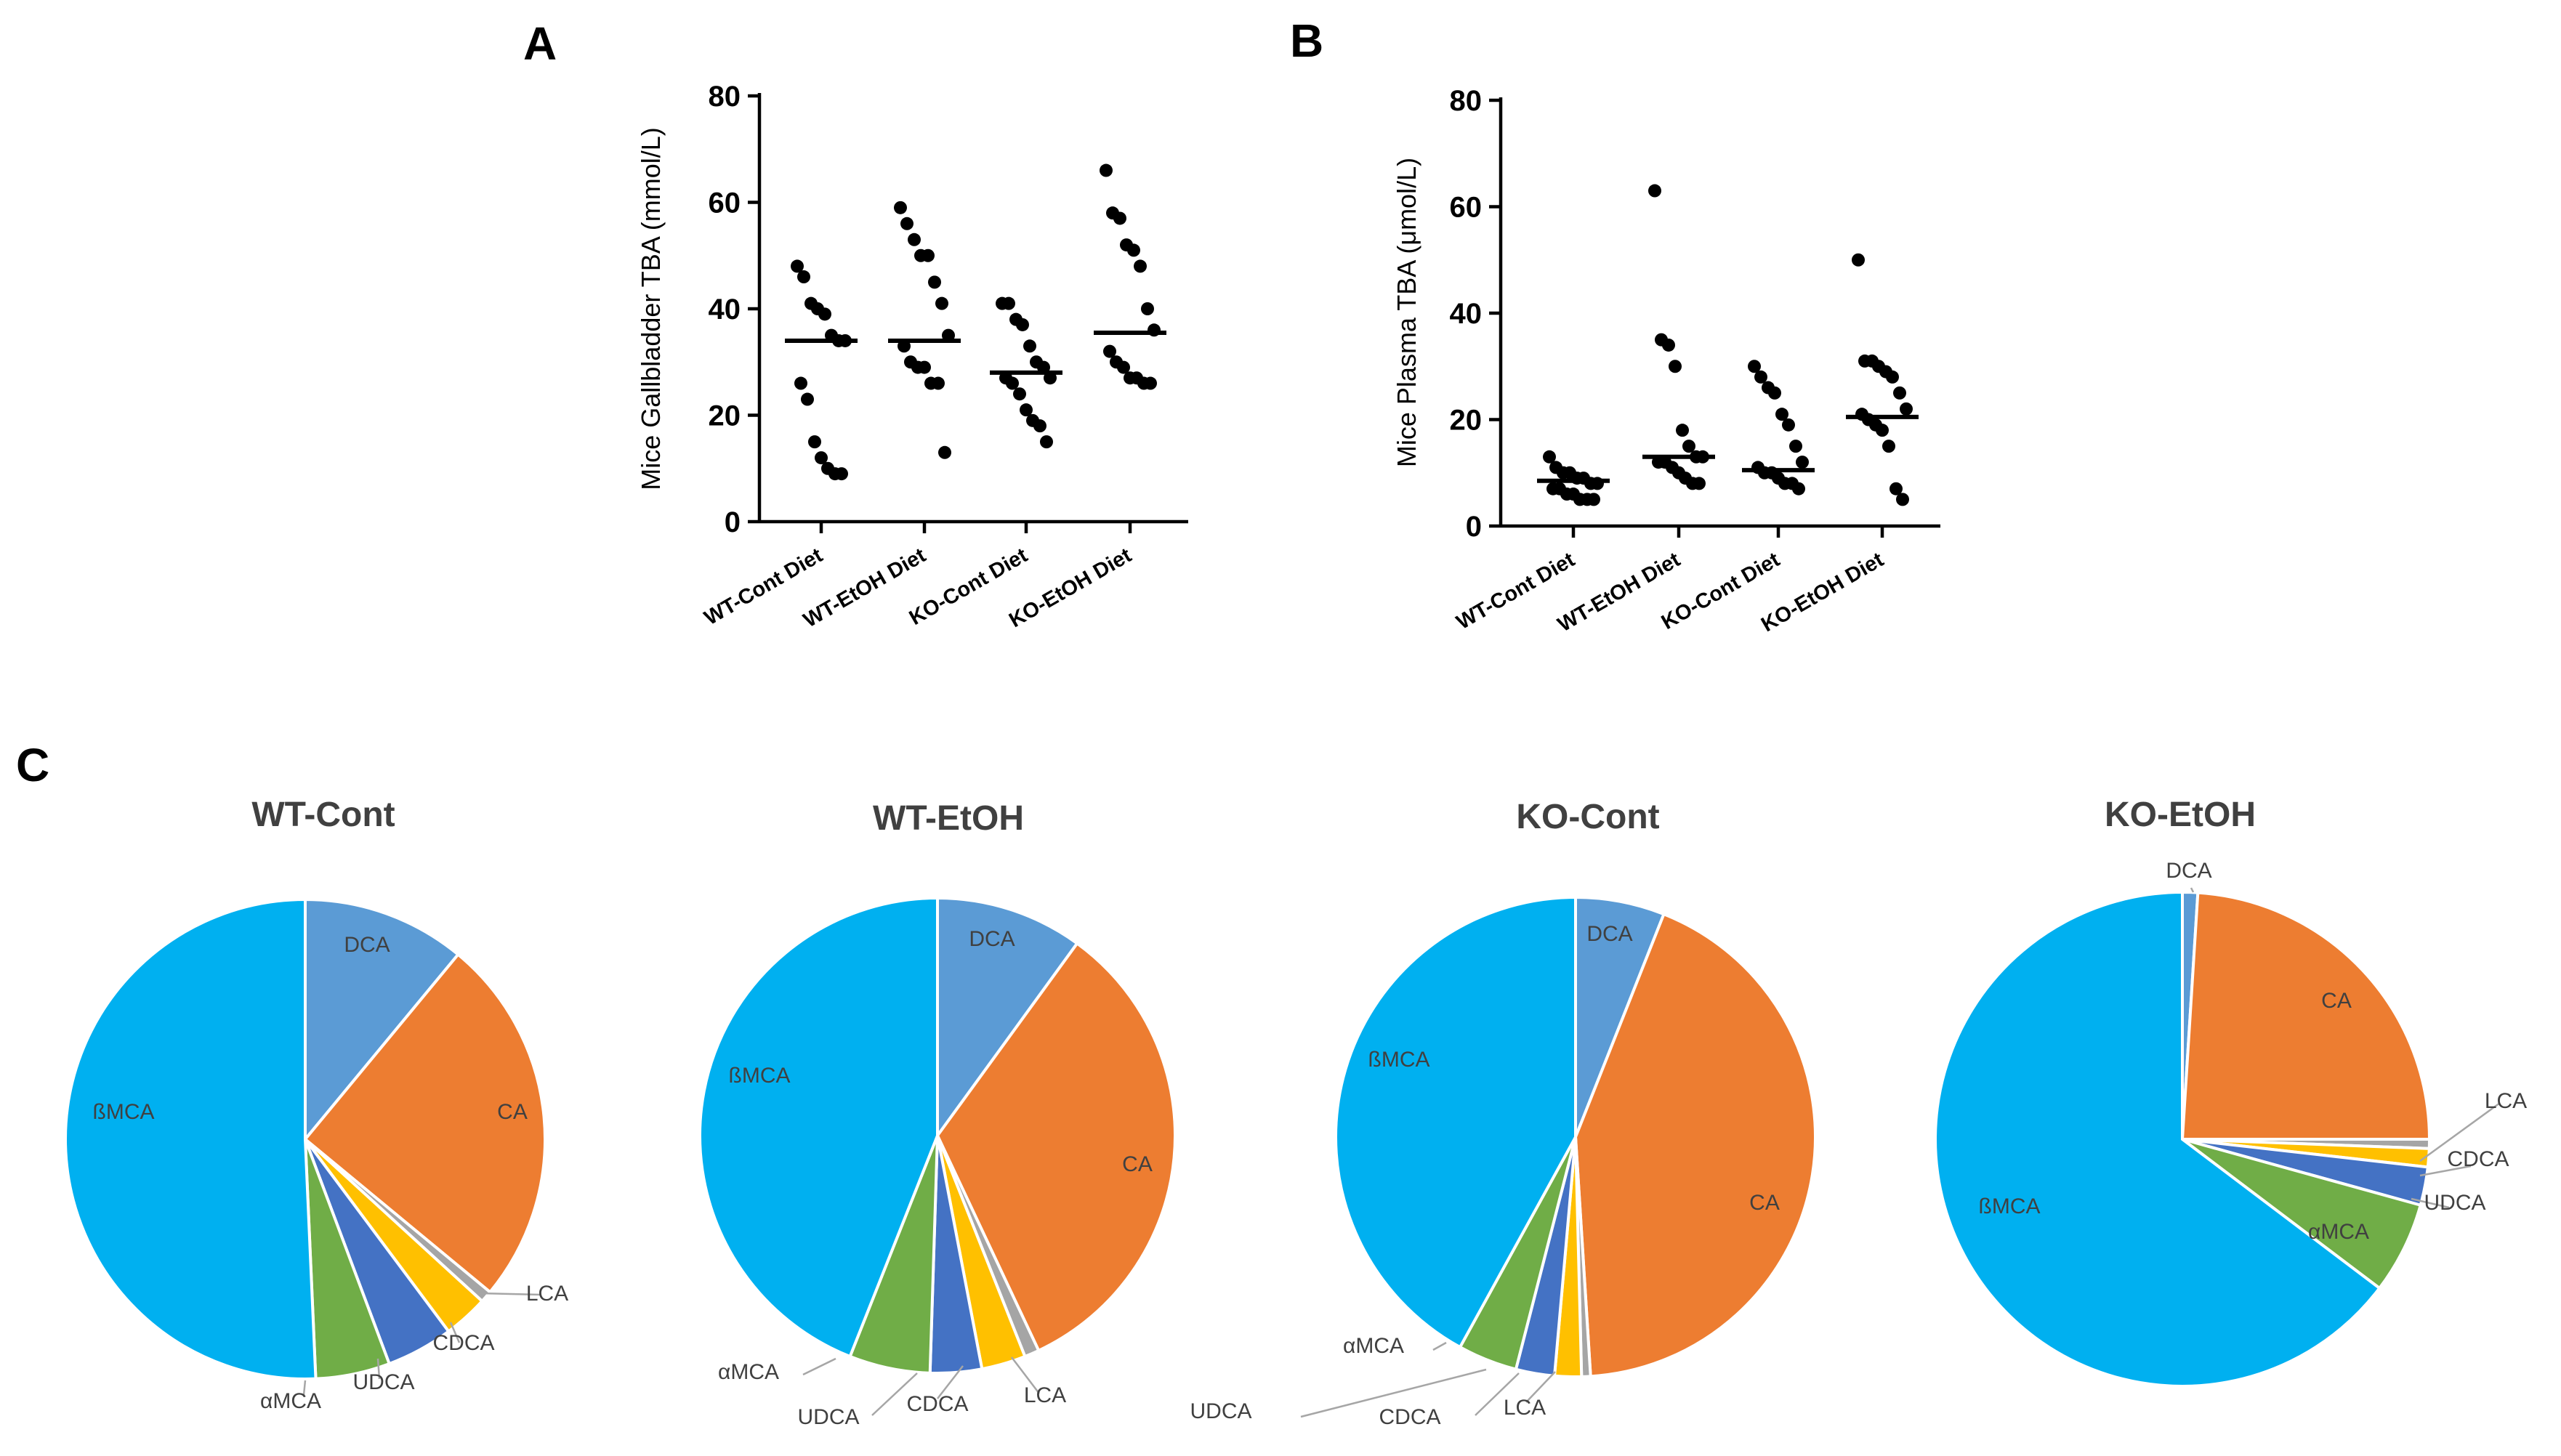 Image resolution: width=2561 pixels, height=1456 pixels. I want to click on pie-title: KO-Cont, so click(1587, 817).